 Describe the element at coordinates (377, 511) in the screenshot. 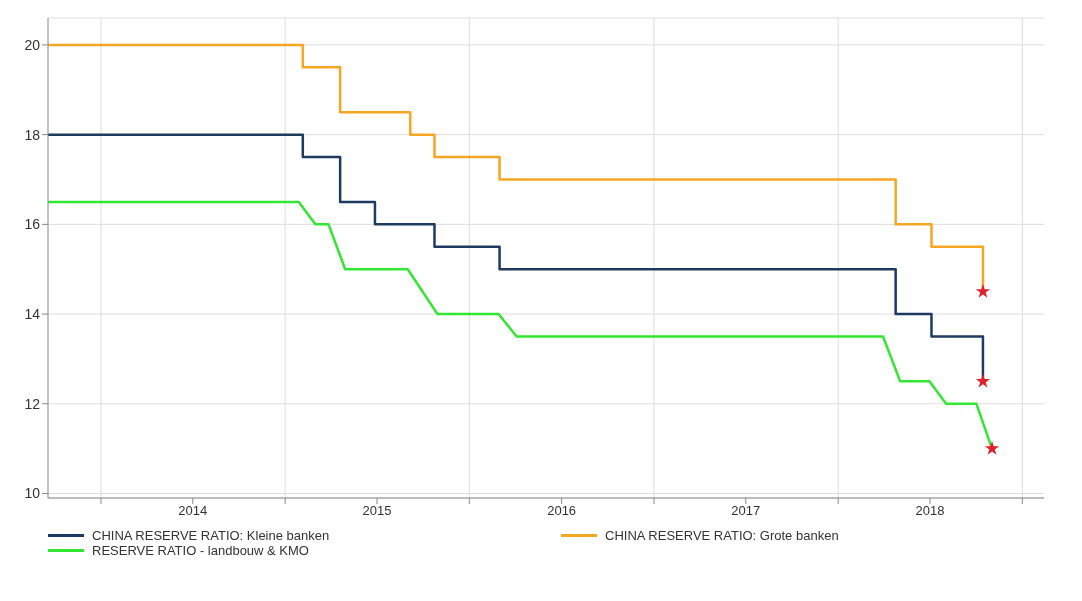

I see `x-tick-label: 2015` at that location.